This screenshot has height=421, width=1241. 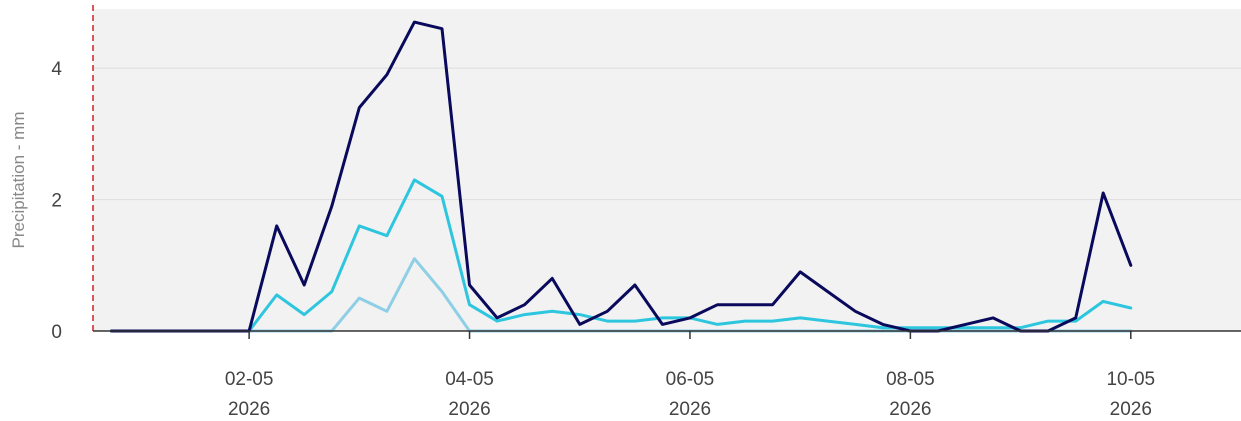 I want to click on x-tick-label-date: 02-05, so click(x=249, y=379).